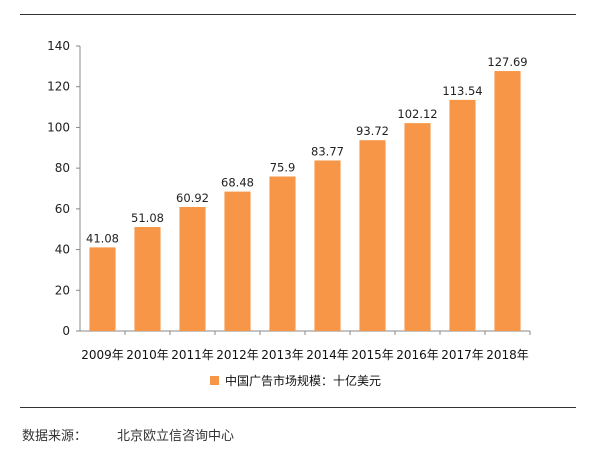 The width and height of the screenshot is (600, 458). Describe the element at coordinates (147, 355) in the screenshot. I see `x-tick-label: 2010年` at that location.